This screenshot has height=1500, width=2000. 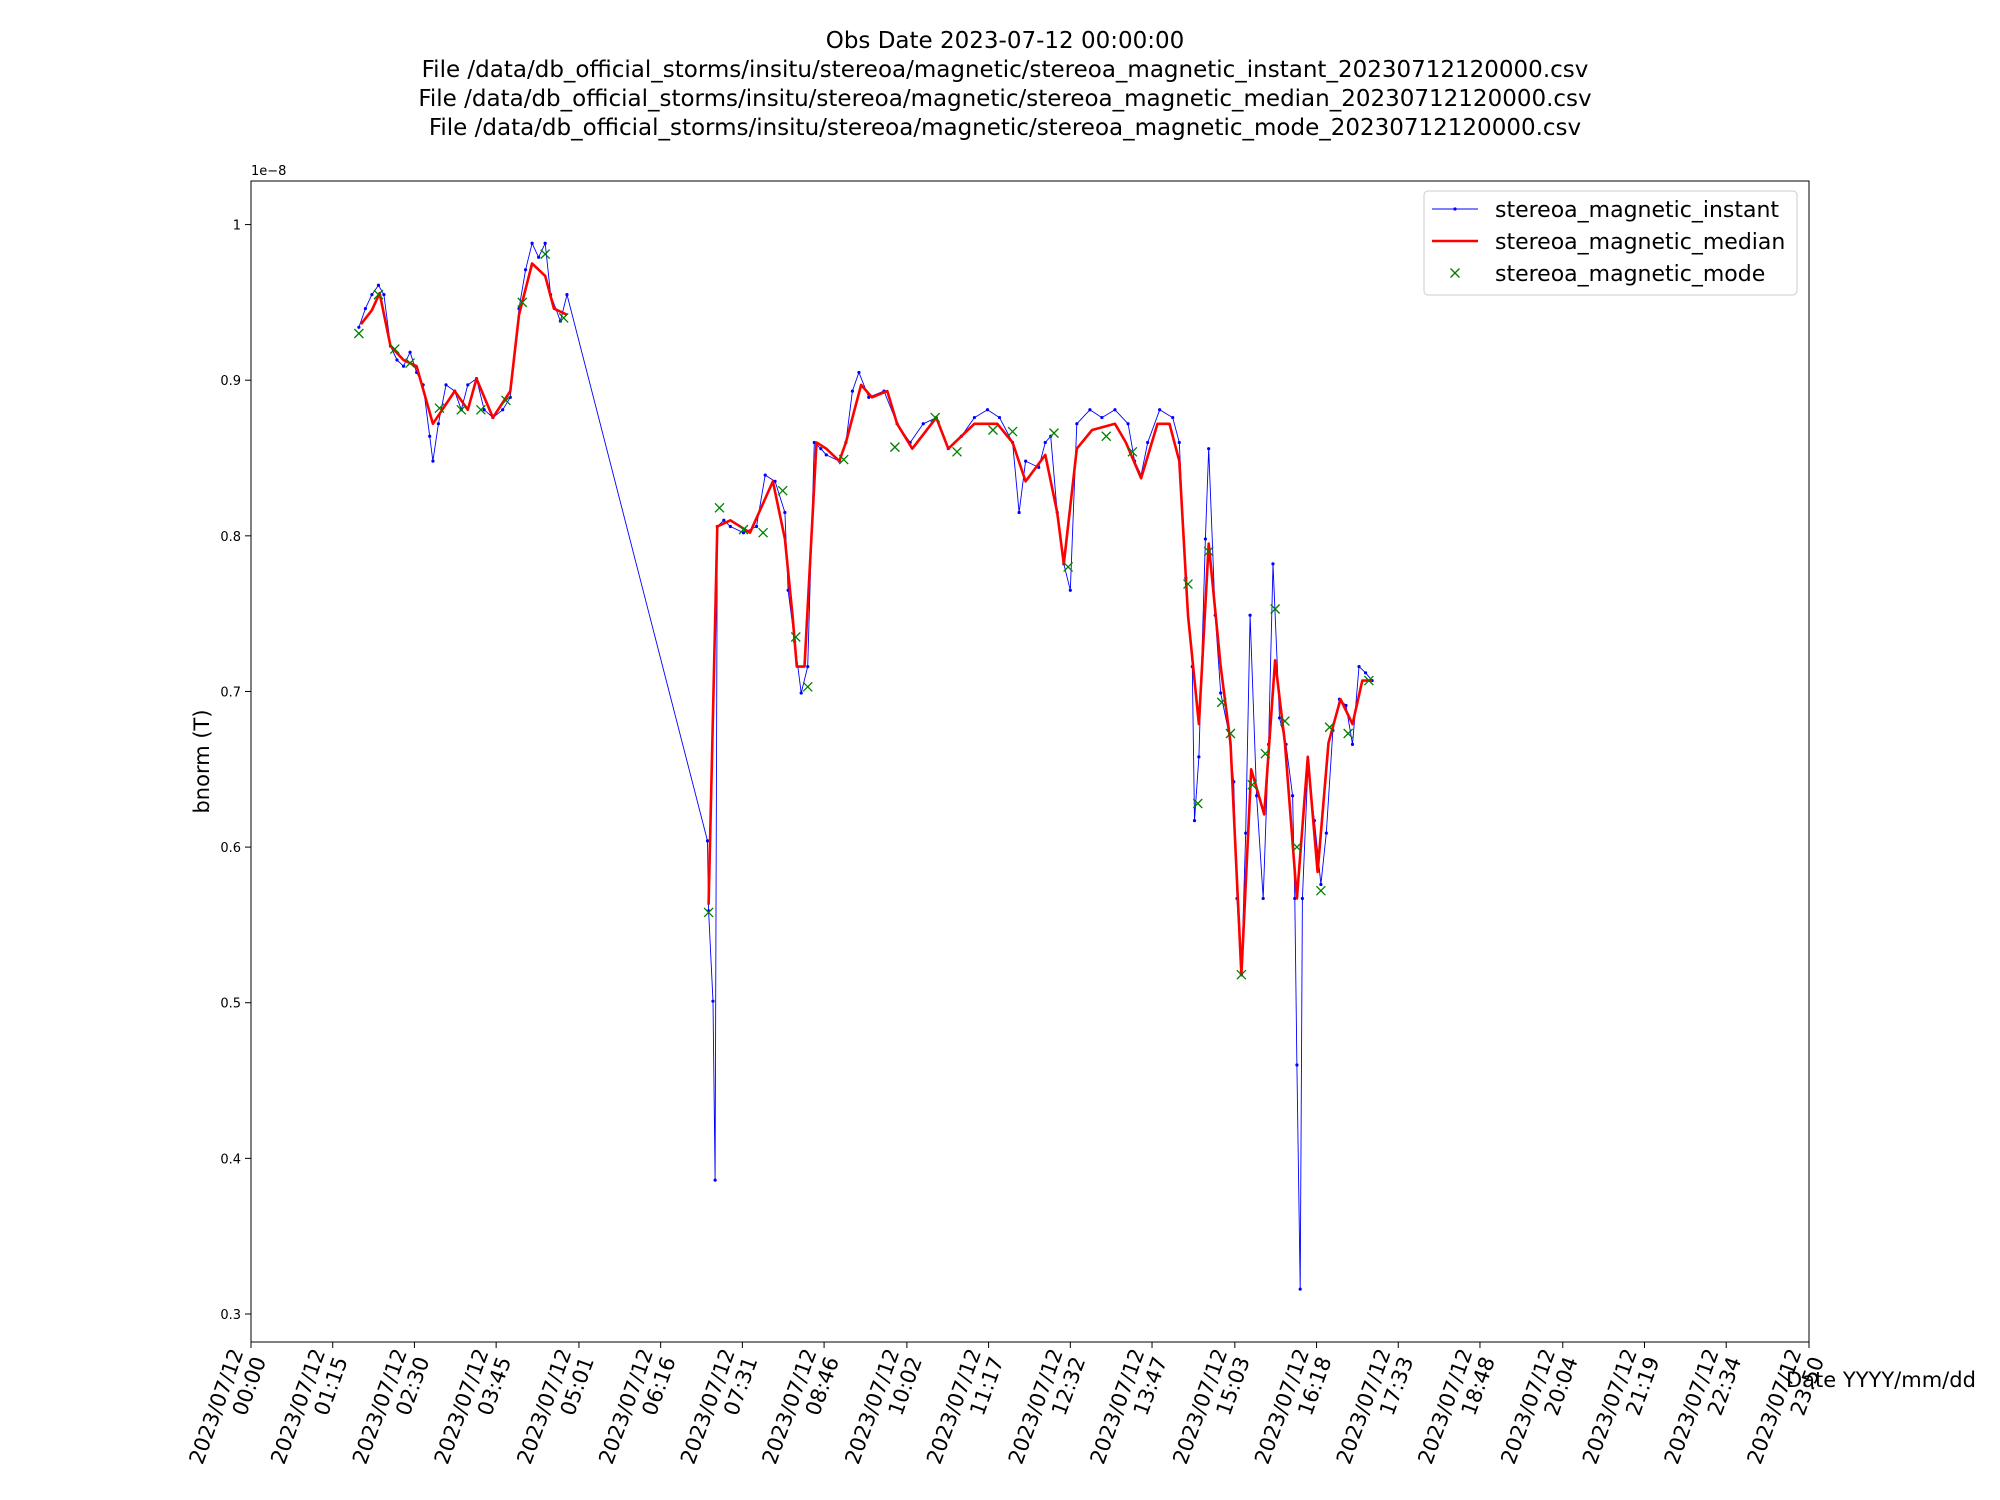 What do you see at coordinates (202, 761) in the screenshot?
I see `y-axis-label: bnorm (T)` at bounding box center [202, 761].